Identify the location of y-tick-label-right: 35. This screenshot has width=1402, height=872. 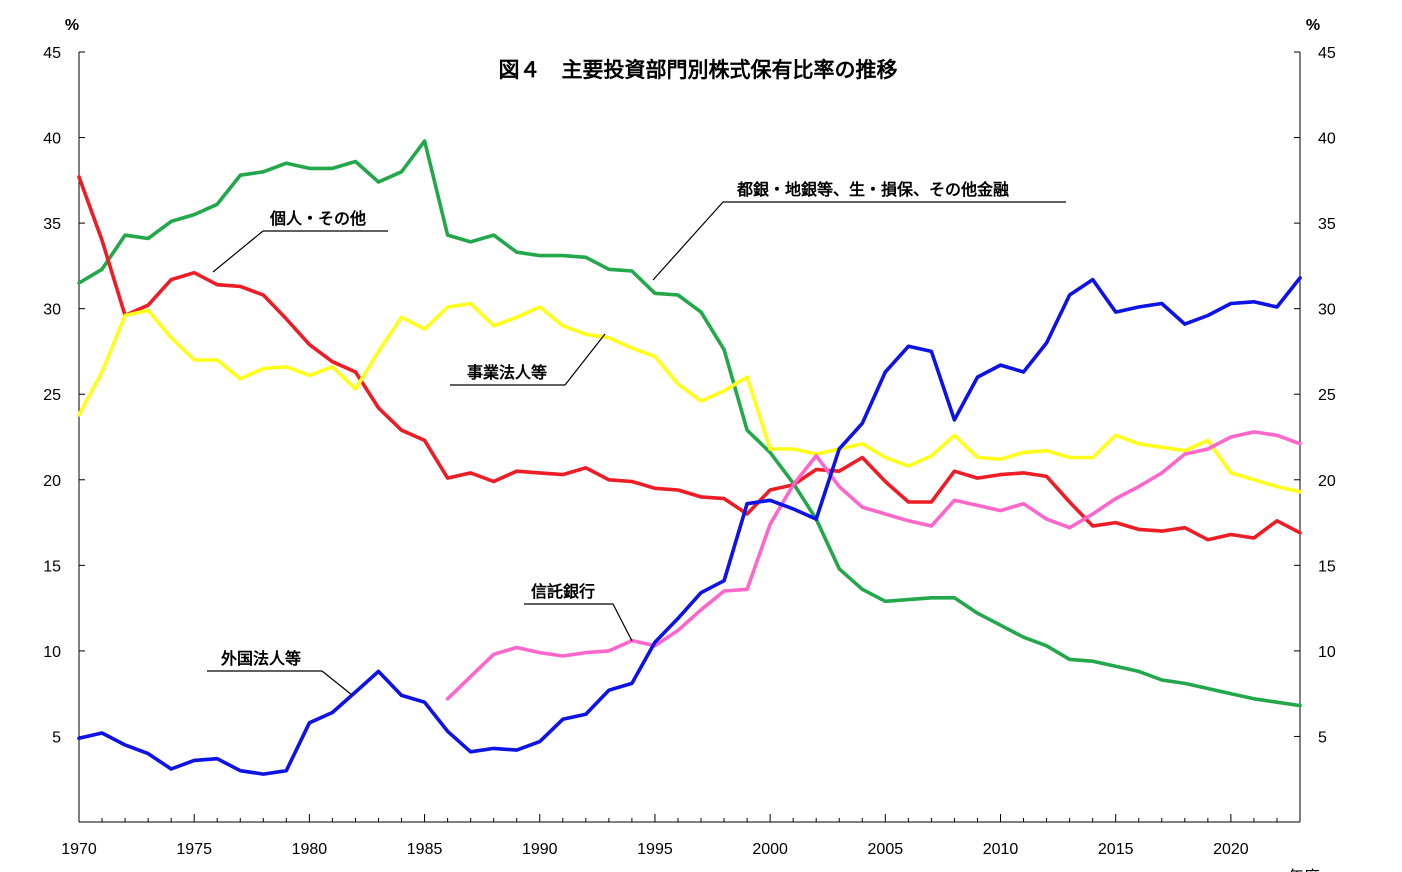
(1327, 224).